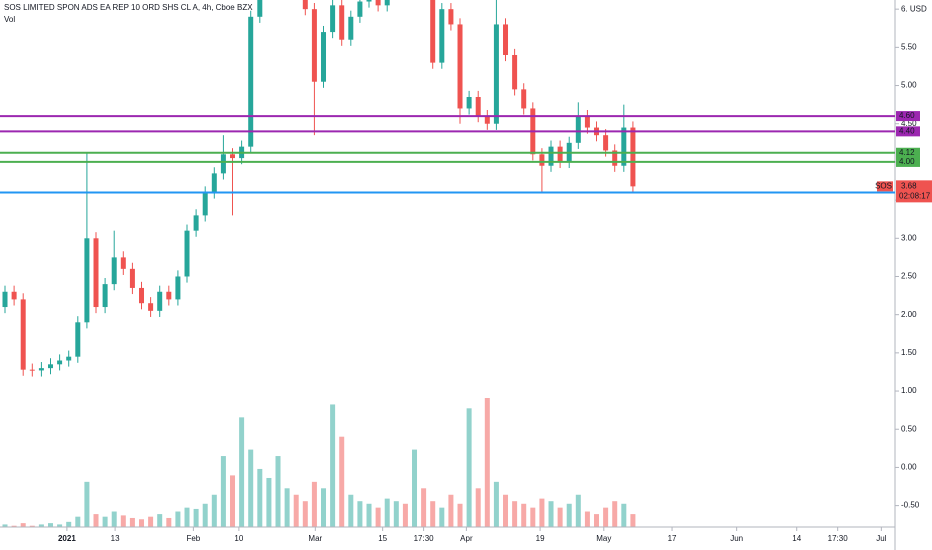 The height and width of the screenshot is (550, 932). I want to click on last-price-label: 3.68, so click(909, 185).